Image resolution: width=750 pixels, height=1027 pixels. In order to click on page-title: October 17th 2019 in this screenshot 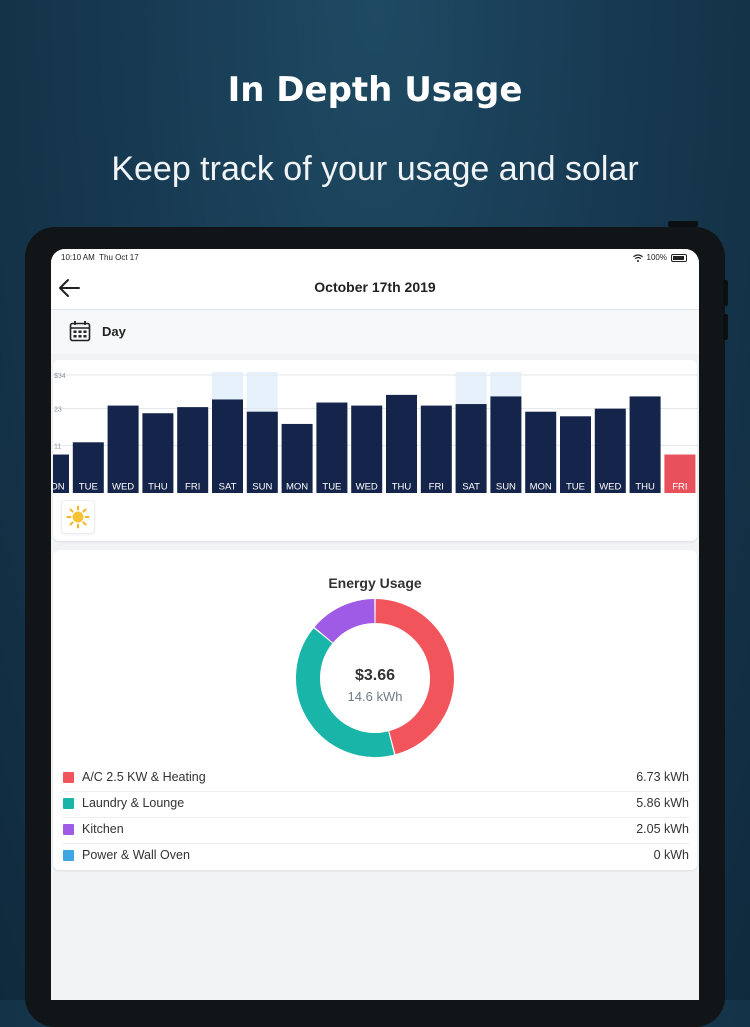, I will do `click(375, 287)`.